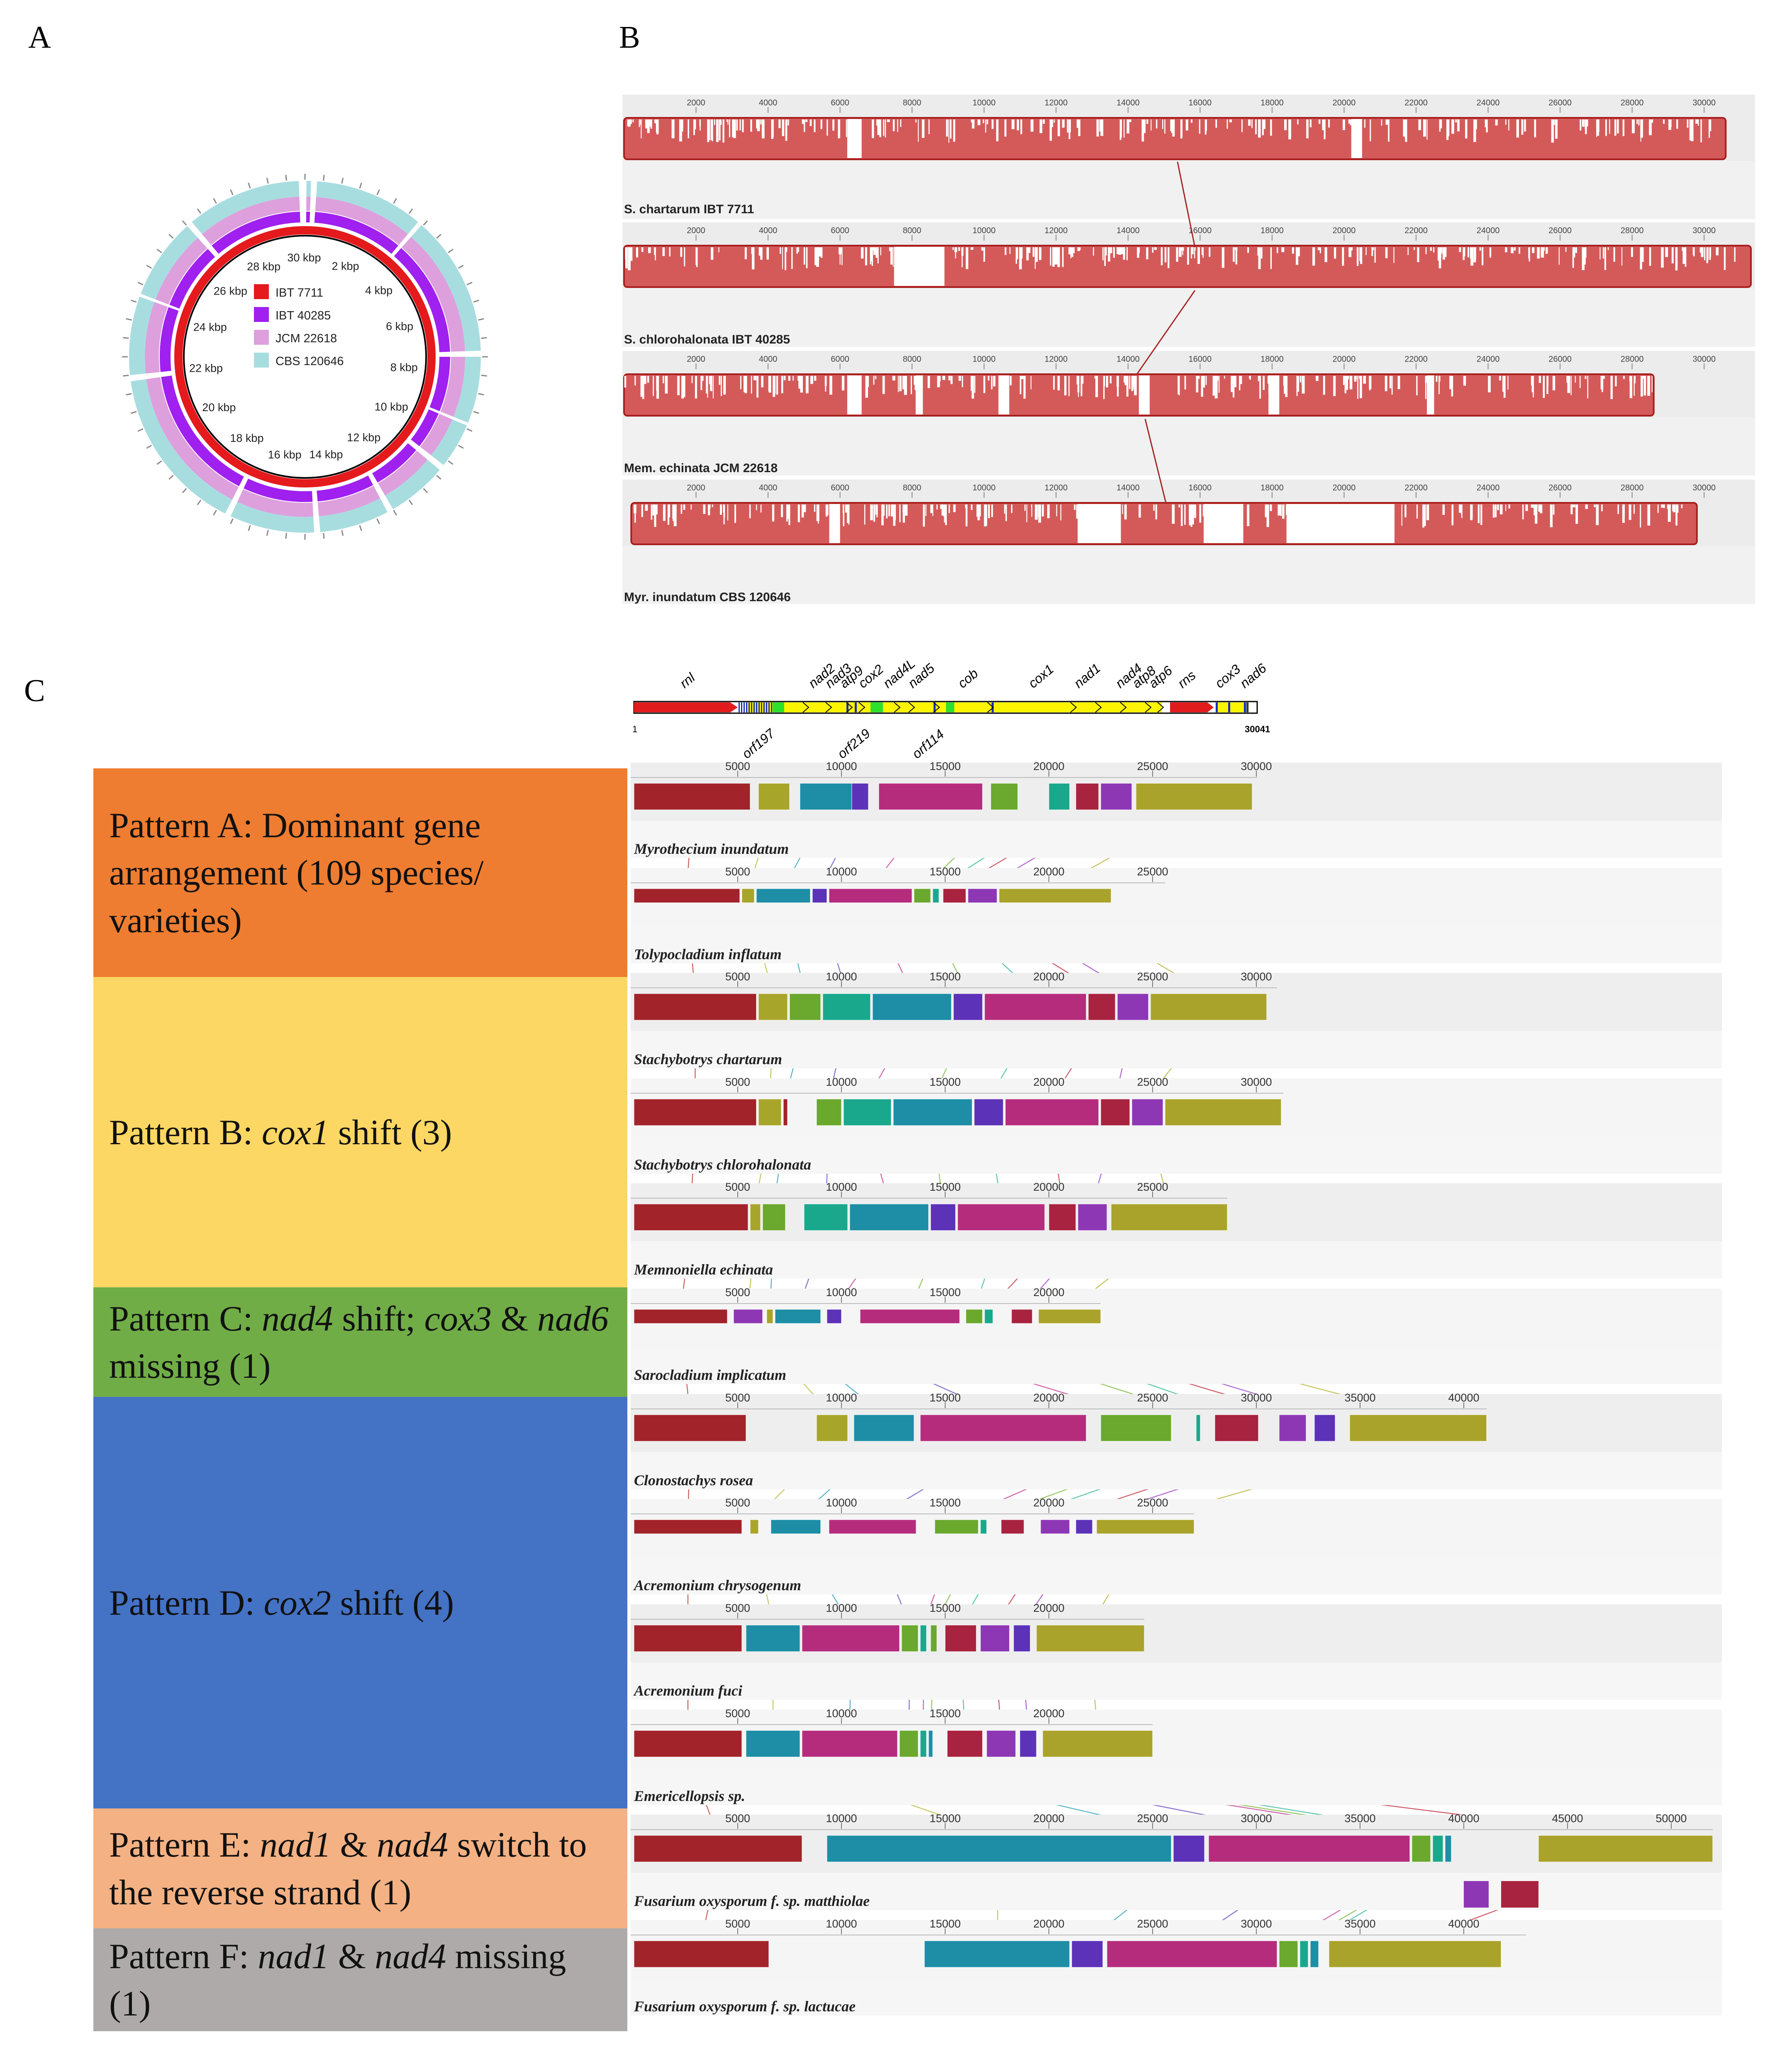 The height and width of the screenshot is (2047, 1792). I want to click on kbp-label: 20 kbp, so click(219, 407).